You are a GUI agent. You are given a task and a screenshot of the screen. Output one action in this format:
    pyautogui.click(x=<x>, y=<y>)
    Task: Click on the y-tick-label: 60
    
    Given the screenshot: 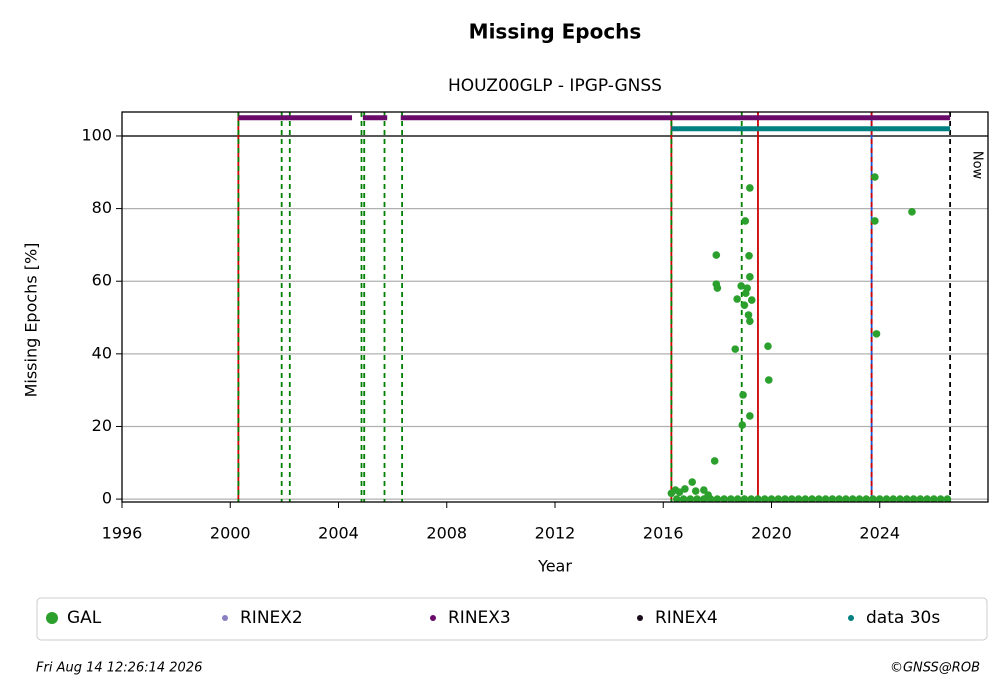 What is the action you would take?
    pyautogui.click(x=102, y=280)
    